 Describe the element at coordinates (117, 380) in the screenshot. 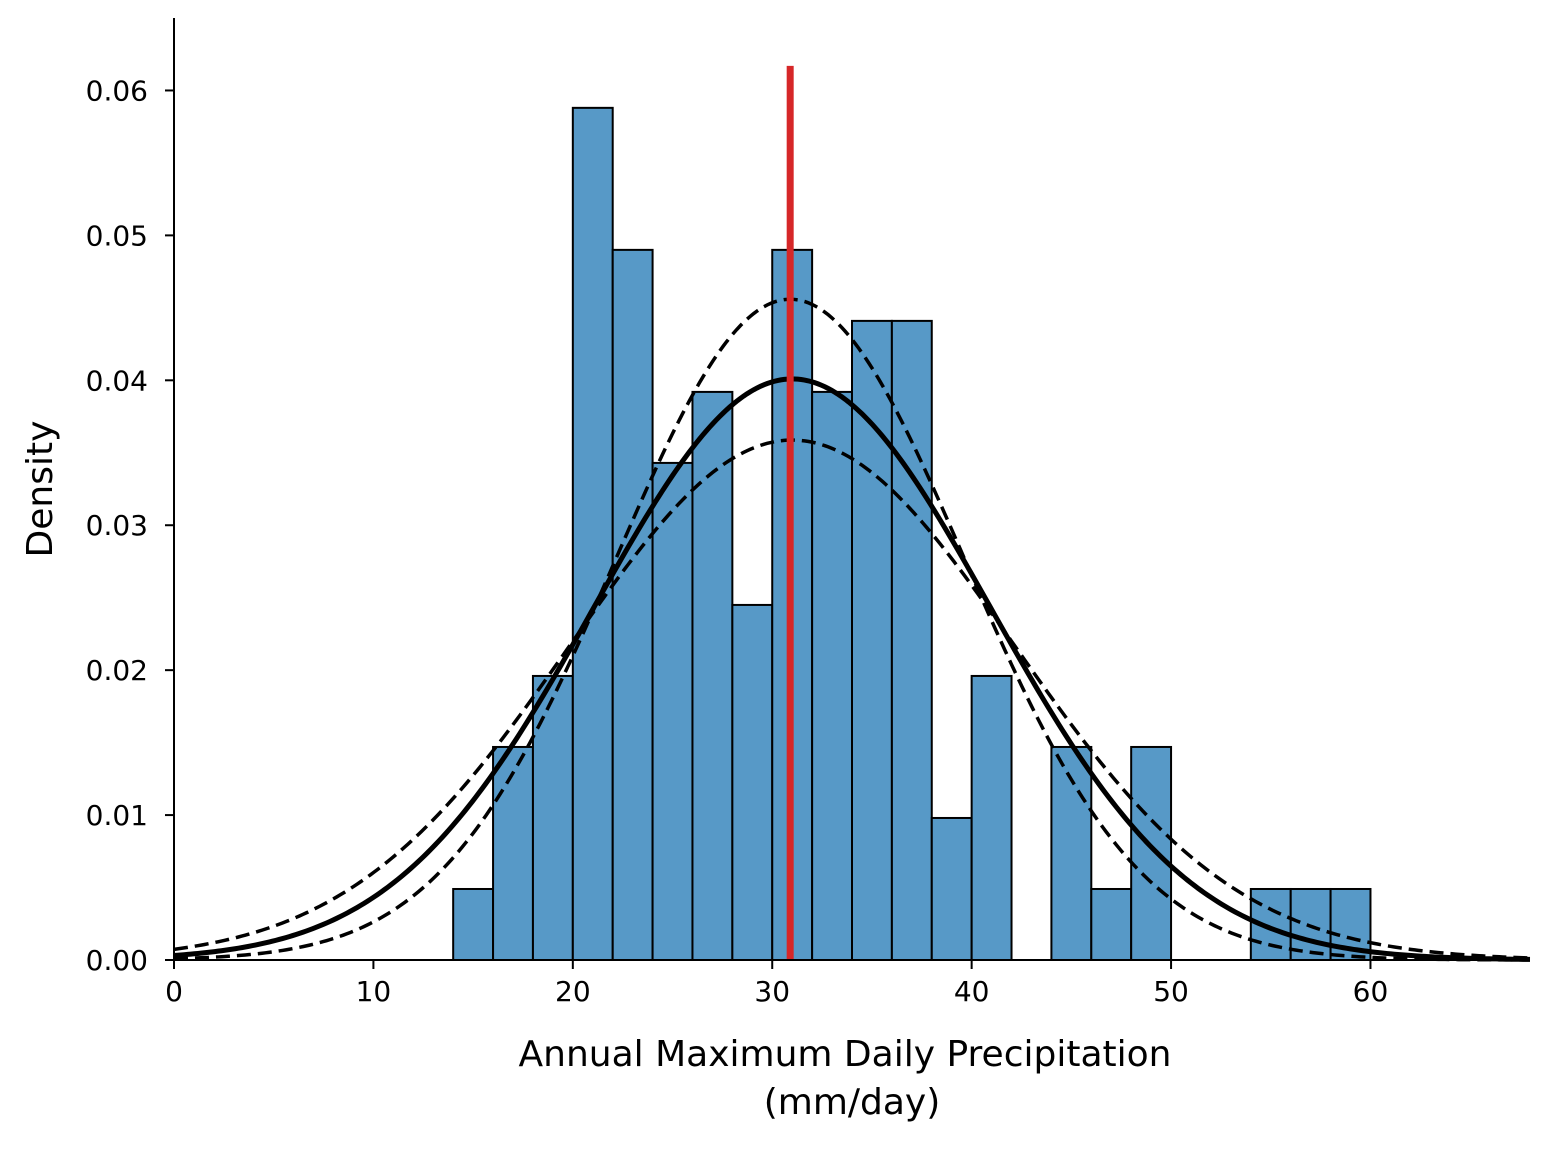

I see `y-tick-label: 0.04` at that location.